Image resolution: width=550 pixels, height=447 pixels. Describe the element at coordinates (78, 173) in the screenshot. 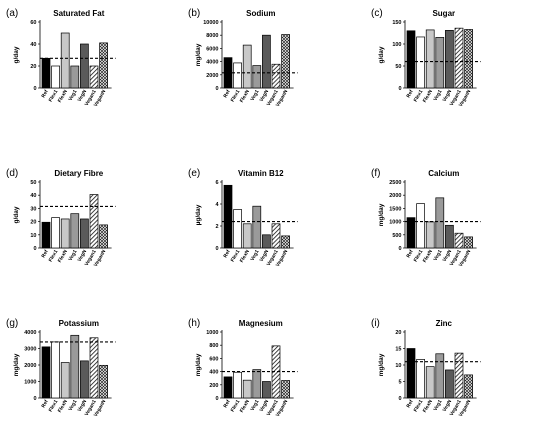

I see `chart-title: Dietary Fibre` at that location.